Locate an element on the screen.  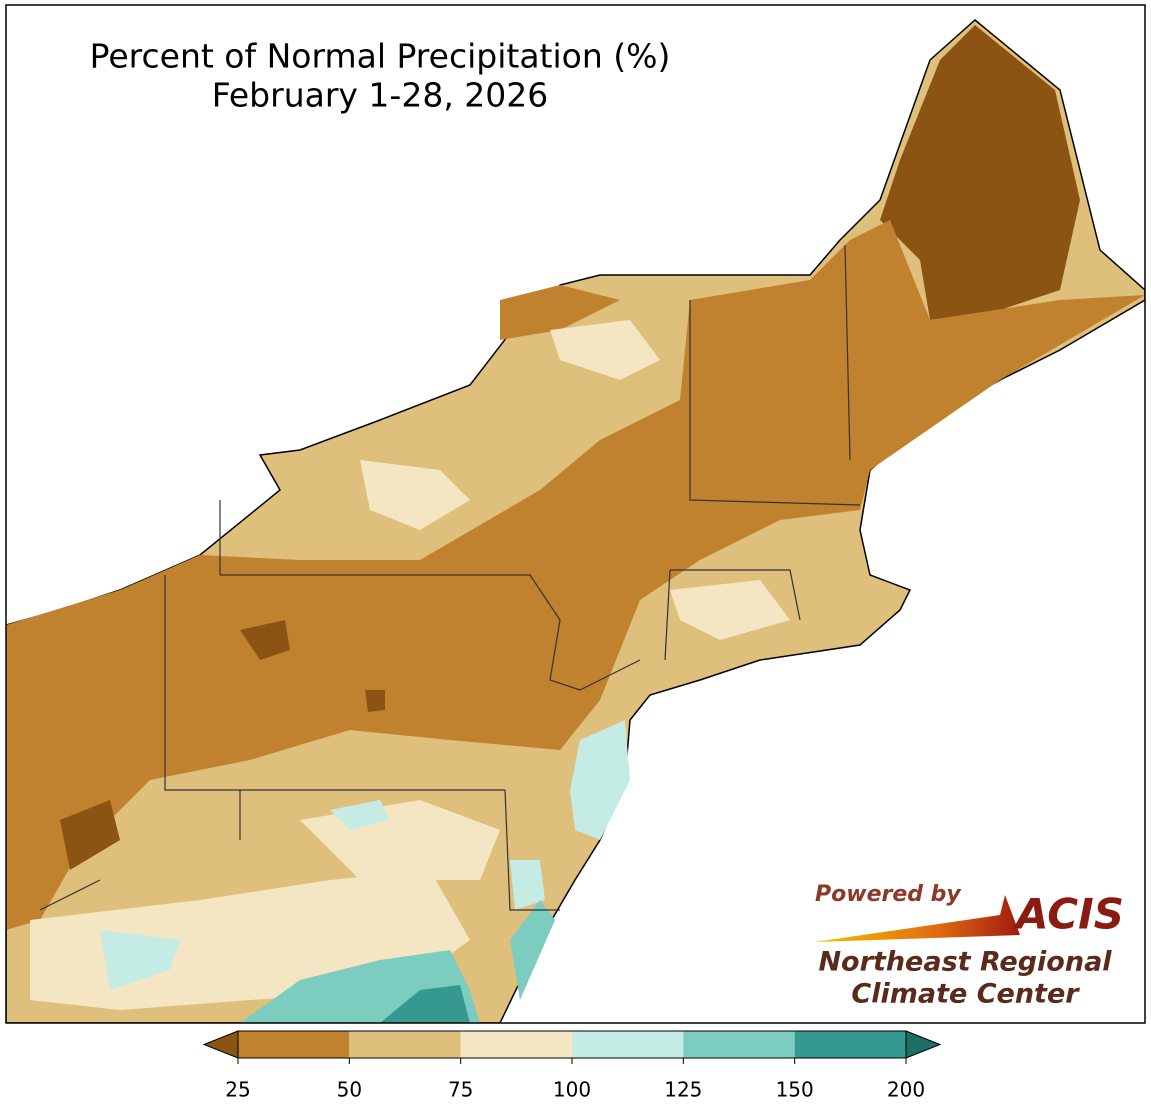
logo-brand: ACIS is located at coordinates (1068, 914).